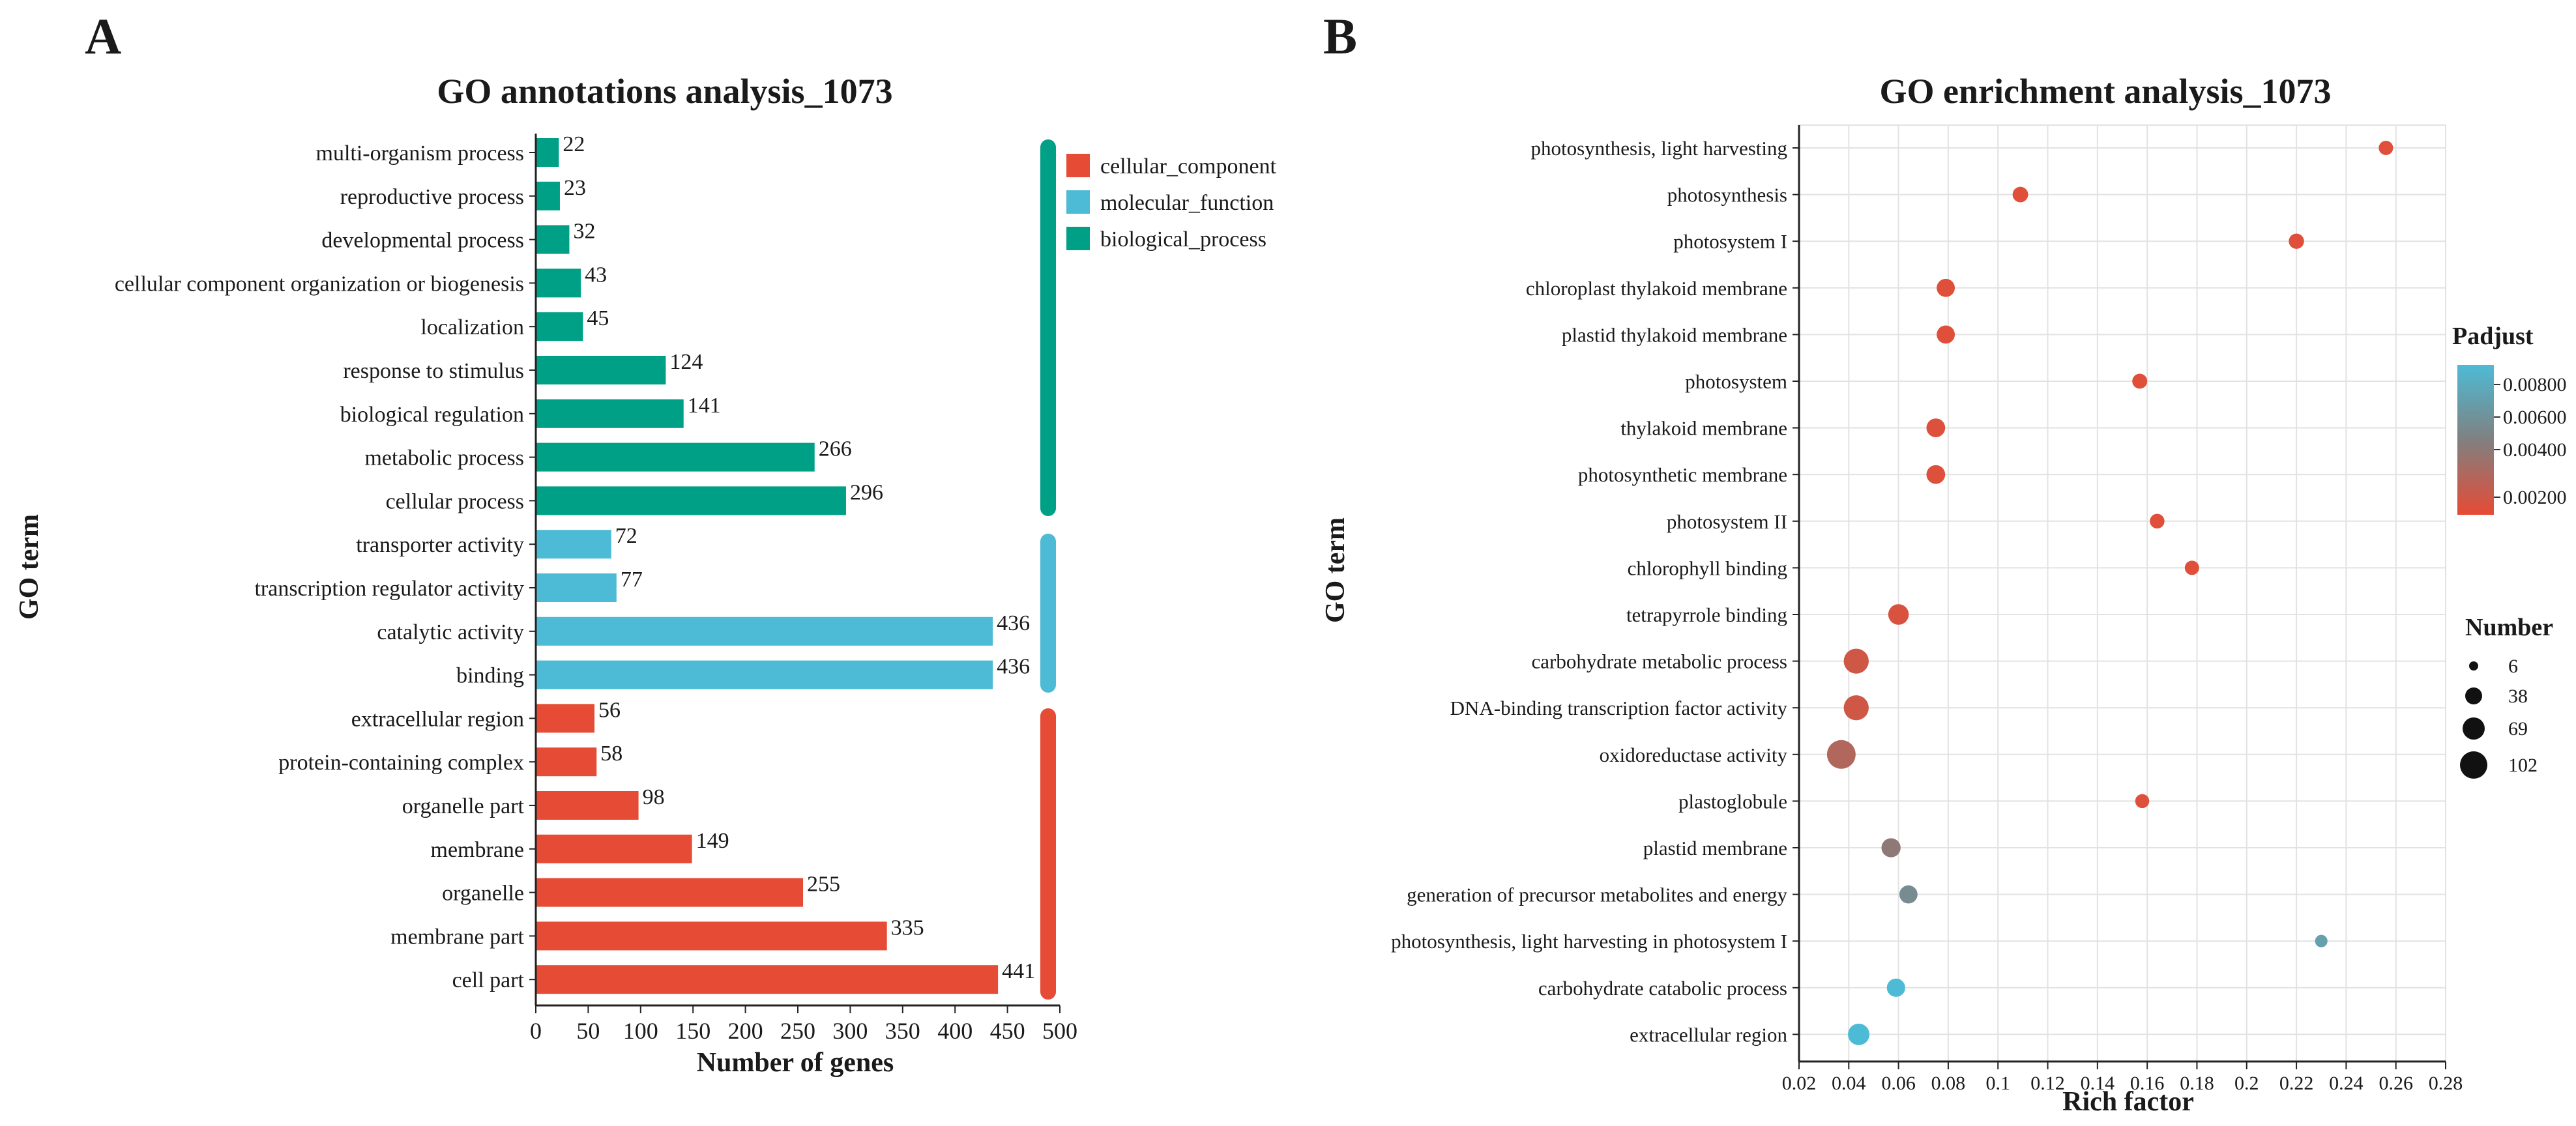 The image size is (2576, 1126). Describe the element at coordinates (1662, 988) in the screenshot. I see `category-label: carbohydrate catabolic process` at that location.